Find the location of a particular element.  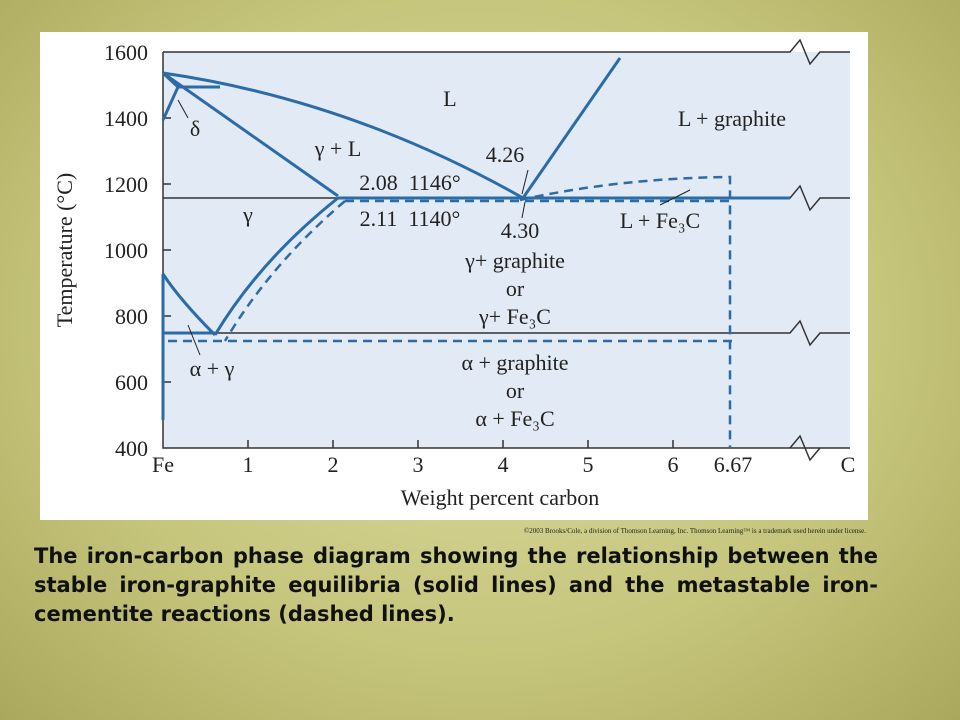

region-label: α + Fe₃C is located at coordinates (514, 418).